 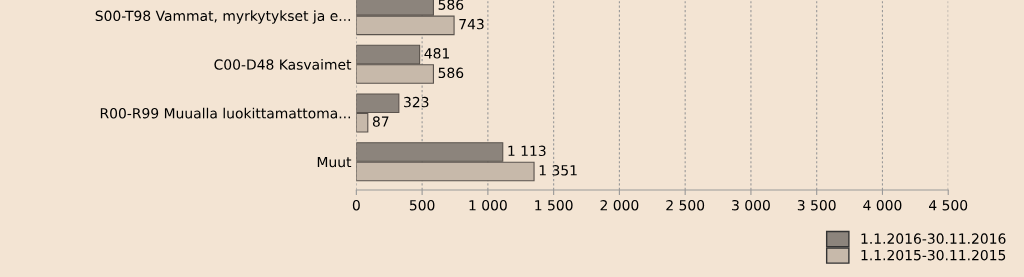 I want to click on data-label: 323, so click(x=416, y=102).